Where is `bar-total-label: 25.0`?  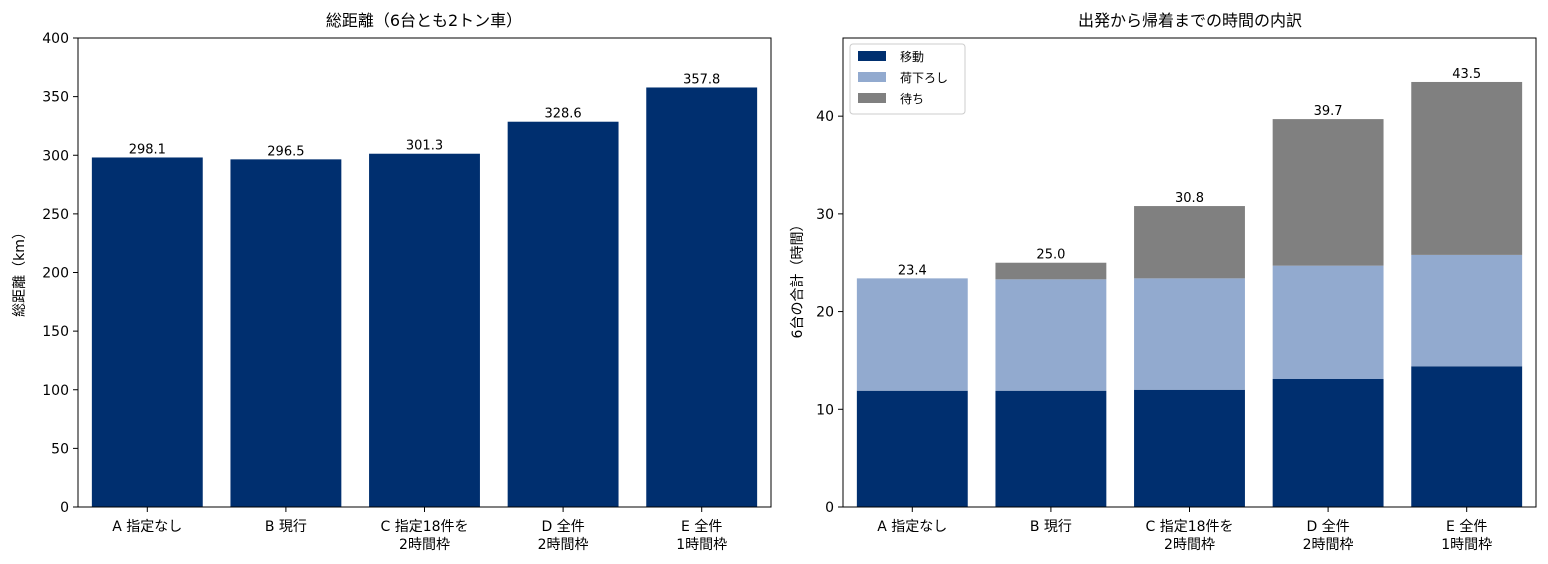
bar-total-label: 25.0 is located at coordinates (1050, 255).